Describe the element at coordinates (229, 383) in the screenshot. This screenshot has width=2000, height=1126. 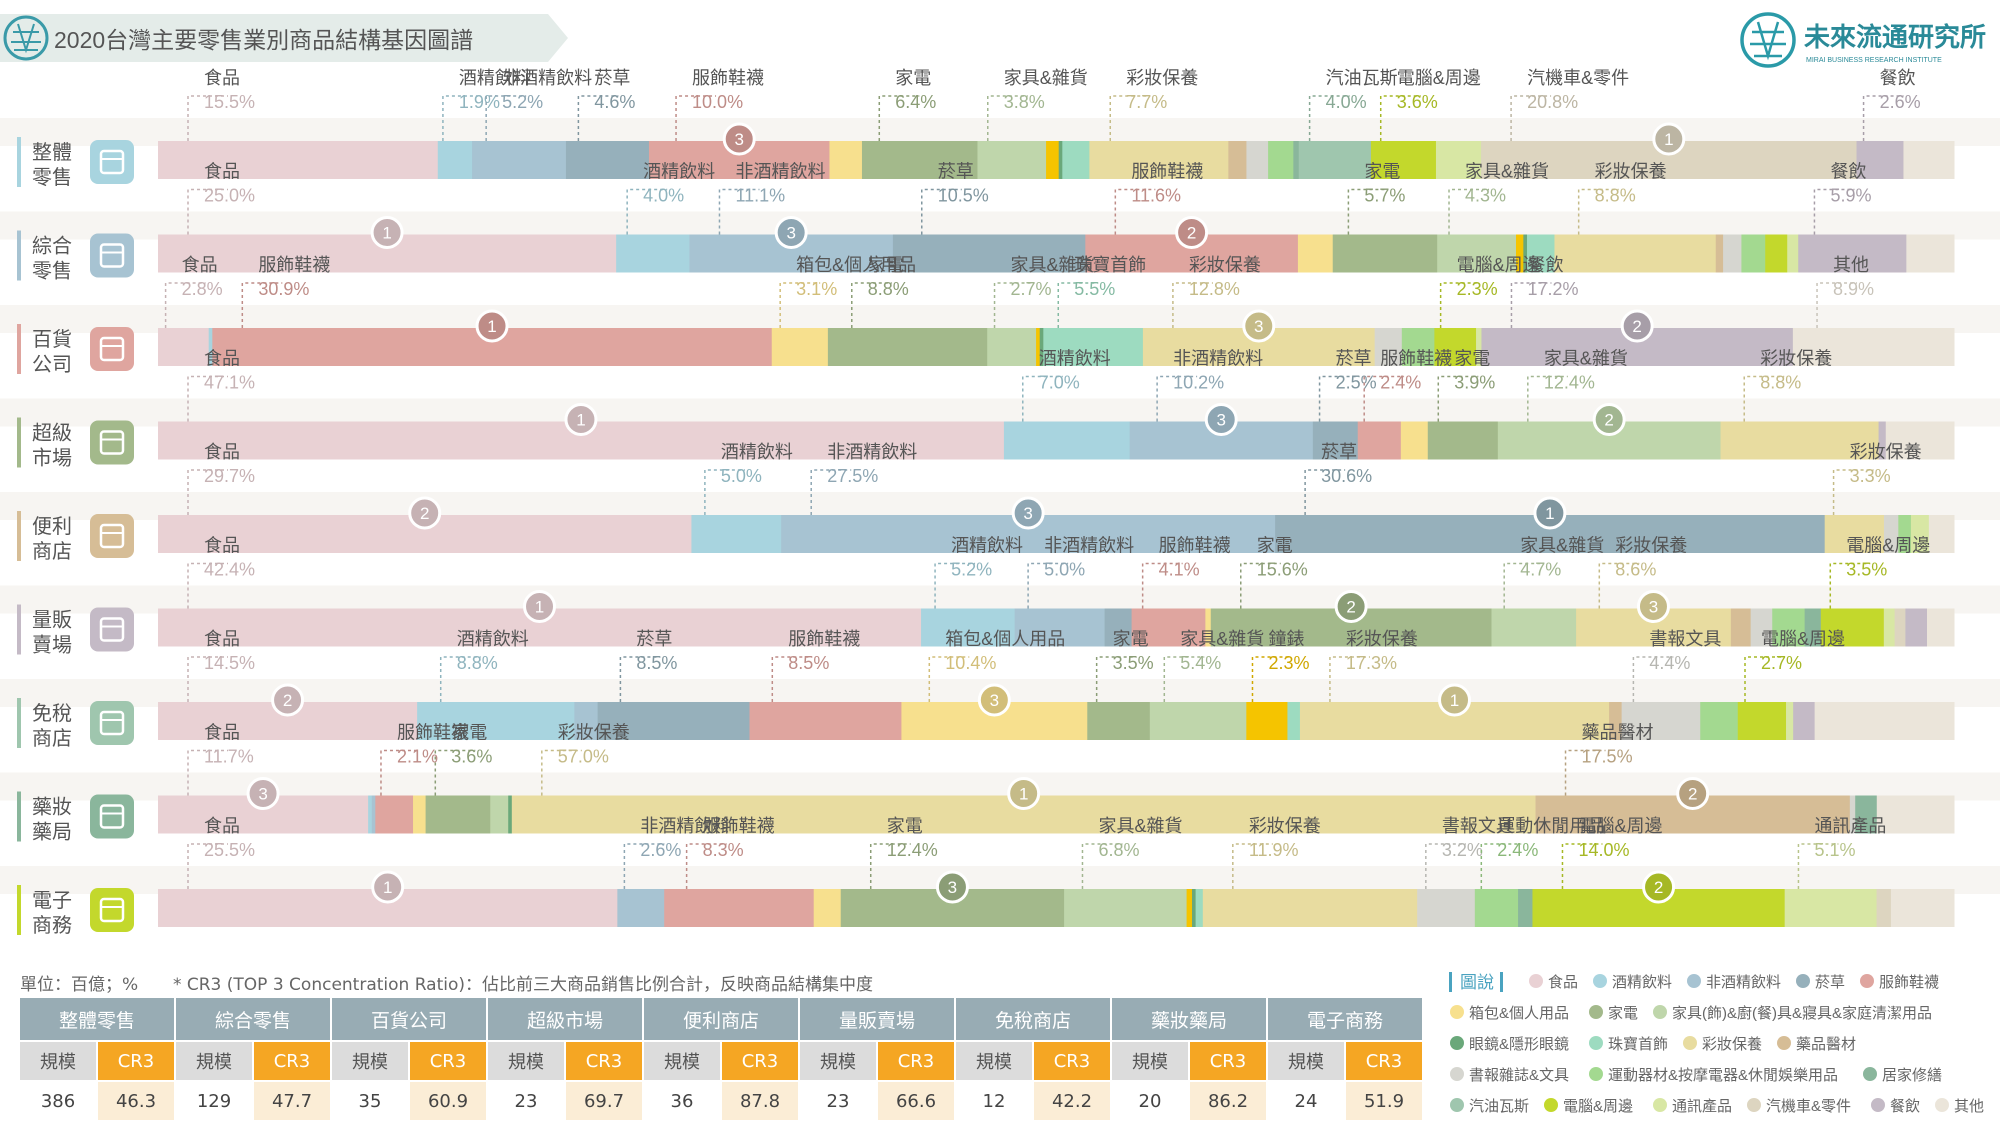
I see `value-label: 47.1%` at that location.